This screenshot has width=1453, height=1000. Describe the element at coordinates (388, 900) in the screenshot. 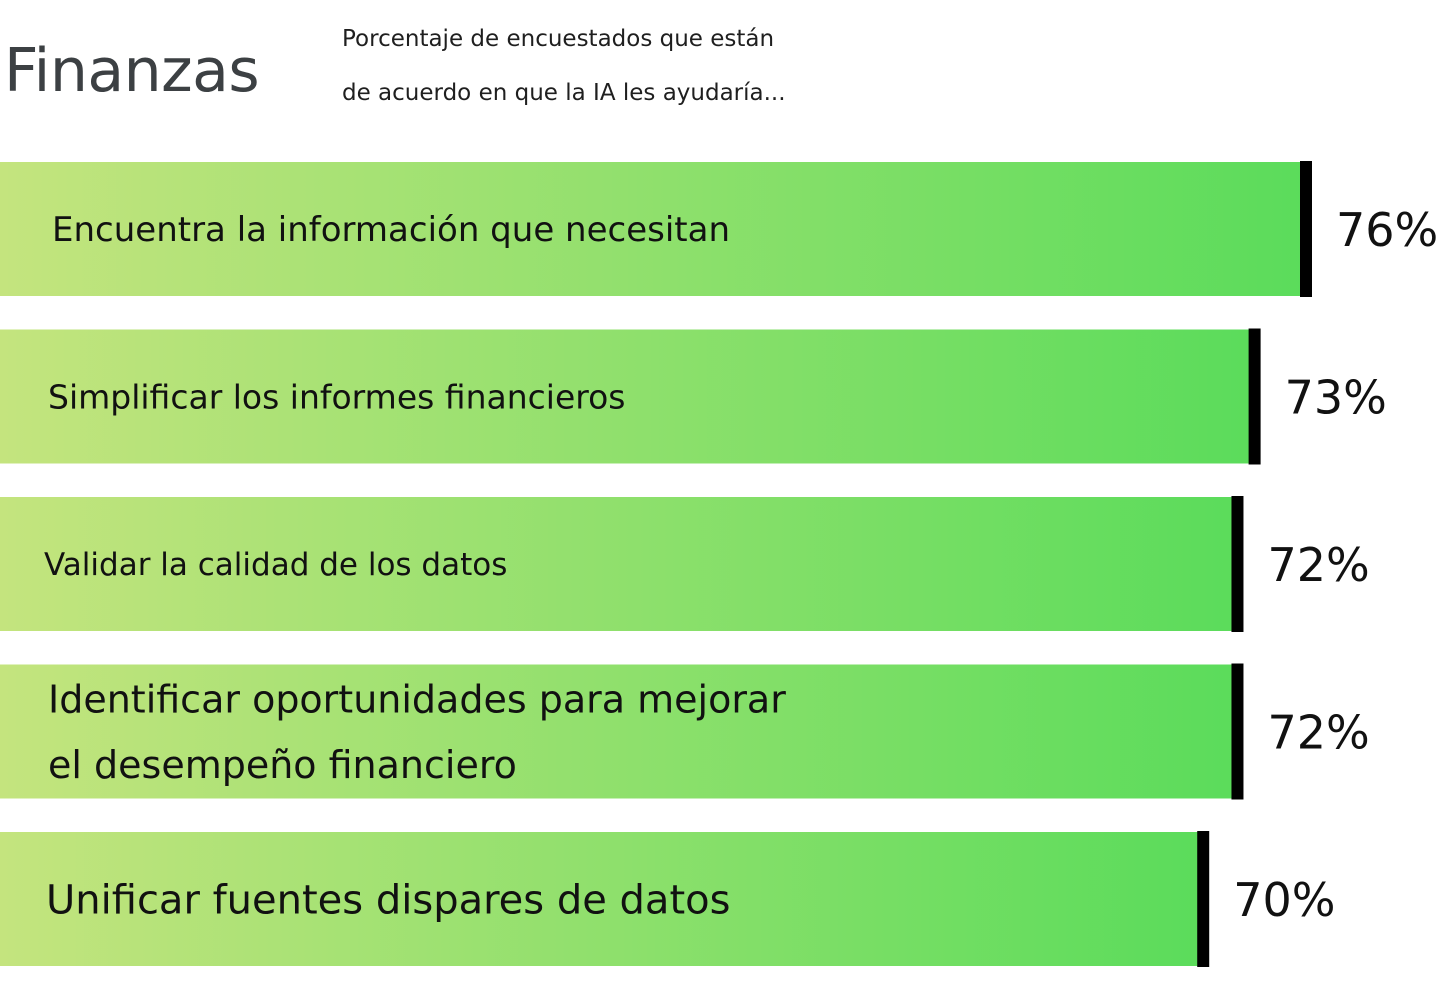

I see `bar-label-5: Unificar fuentes dispares de datos` at that location.